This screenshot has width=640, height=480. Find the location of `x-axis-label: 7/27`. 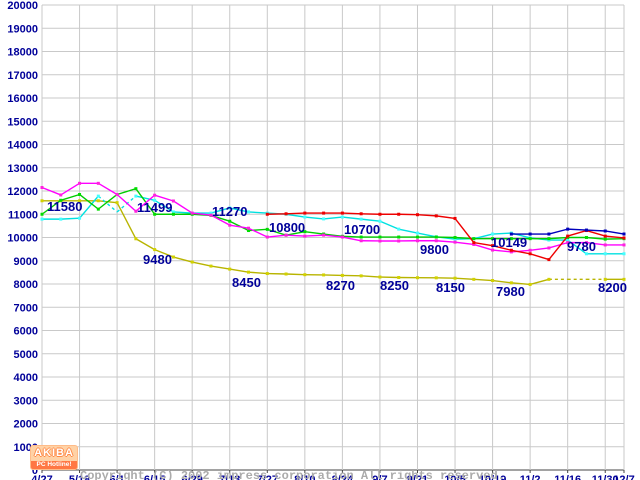

x-axis-label: 7/27 is located at coordinates (267, 477).